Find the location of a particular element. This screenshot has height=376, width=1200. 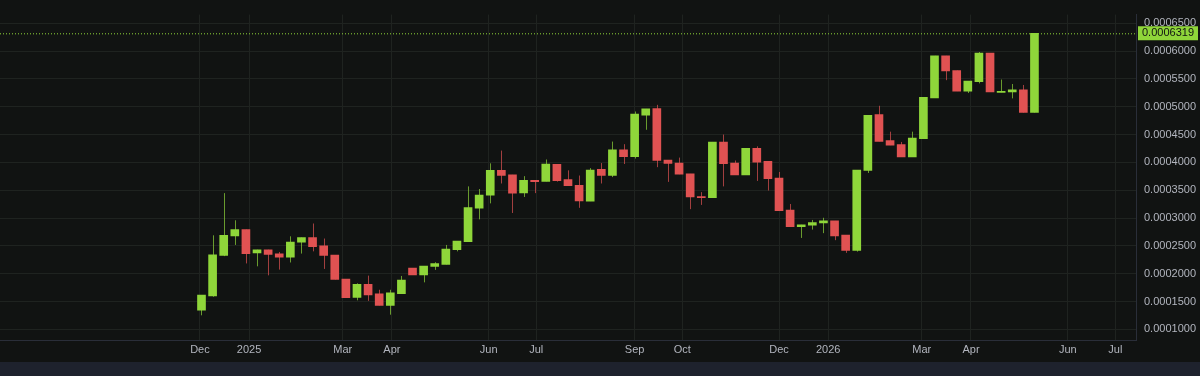

x-tick-label: Sep is located at coordinates (634, 349).